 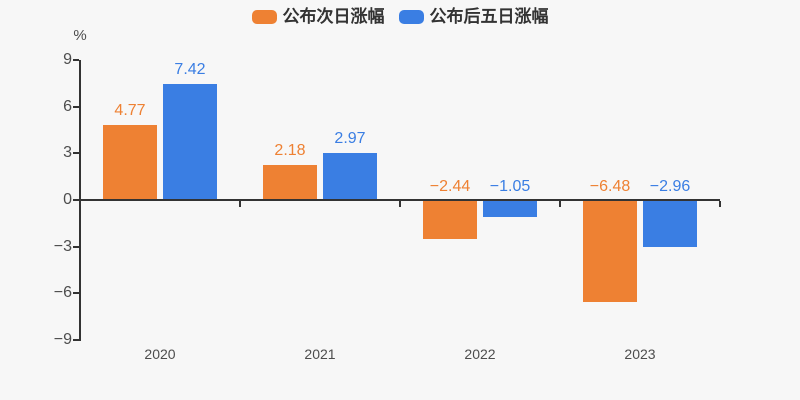 I want to click on legend-item: 公布后五日涨幅, so click(x=473, y=17).